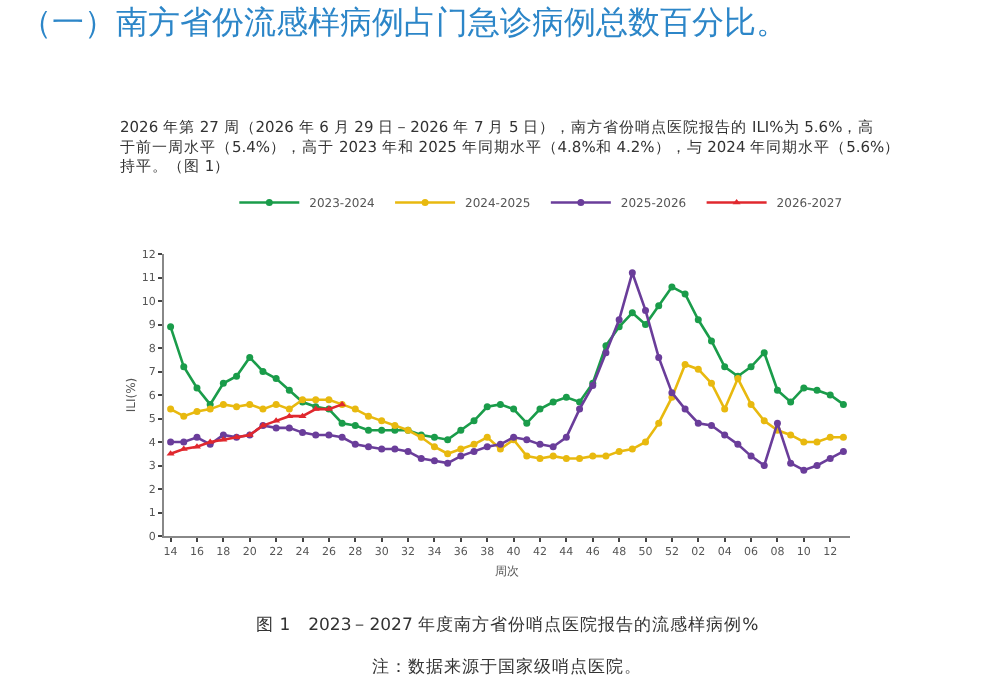  I want to click on caption: 图 1 2023－2027 年度南方省份哨点医院报告的流感样病例%, so click(507, 625).